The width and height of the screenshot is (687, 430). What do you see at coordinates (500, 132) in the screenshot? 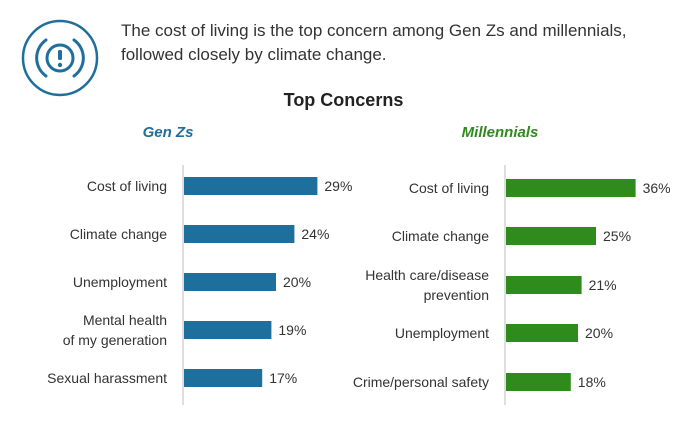
I see `panel-title-millennials: Millennials` at bounding box center [500, 132].